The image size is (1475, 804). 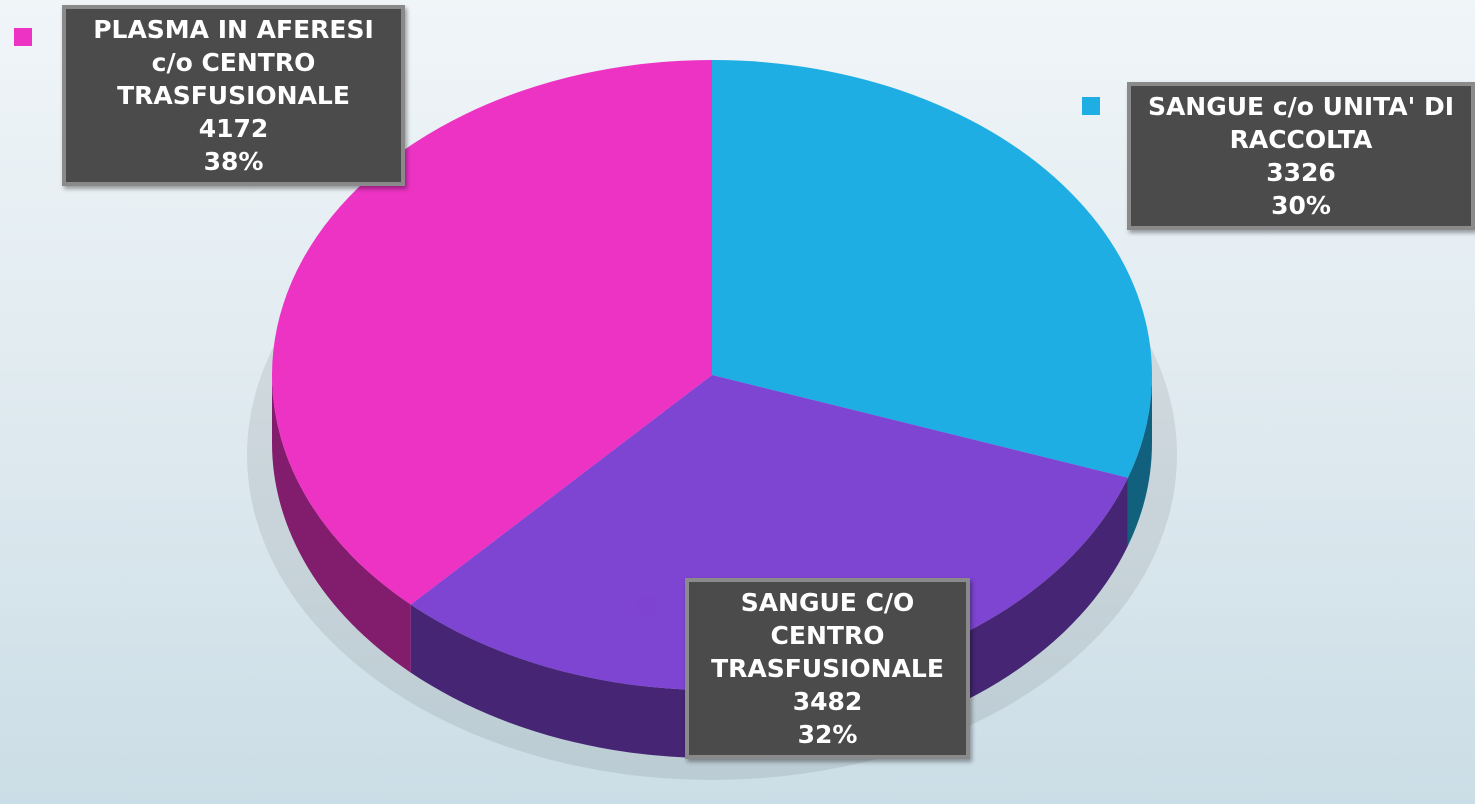 What do you see at coordinates (1301, 123) in the screenshot?
I see `label-category: SANGUE c/o UNITA' DI RACCOLTA` at bounding box center [1301, 123].